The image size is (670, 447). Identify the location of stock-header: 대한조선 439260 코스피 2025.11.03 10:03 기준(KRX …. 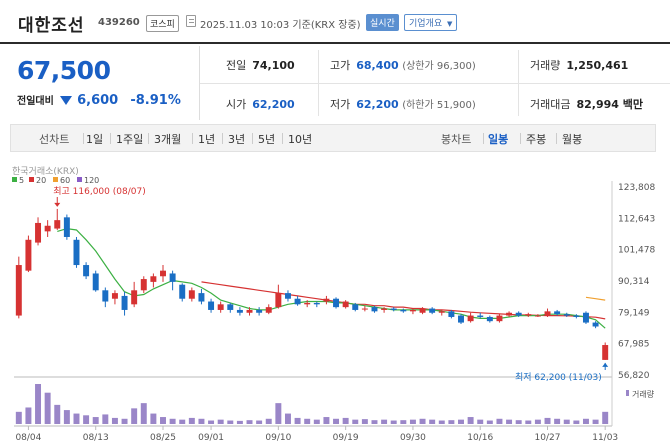
(335, 22).